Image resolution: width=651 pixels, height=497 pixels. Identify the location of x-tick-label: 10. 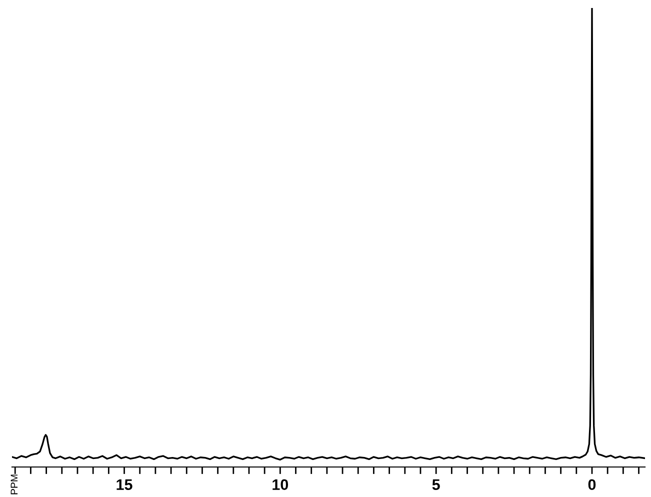
(280, 484).